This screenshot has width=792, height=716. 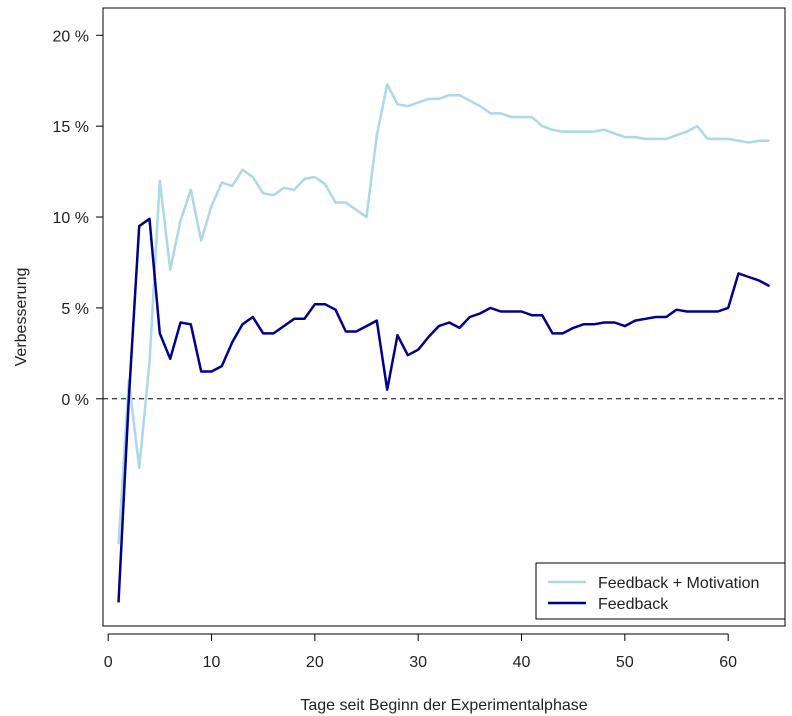 I want to click on x-tick-label: 30, so click(x=418, y=662).